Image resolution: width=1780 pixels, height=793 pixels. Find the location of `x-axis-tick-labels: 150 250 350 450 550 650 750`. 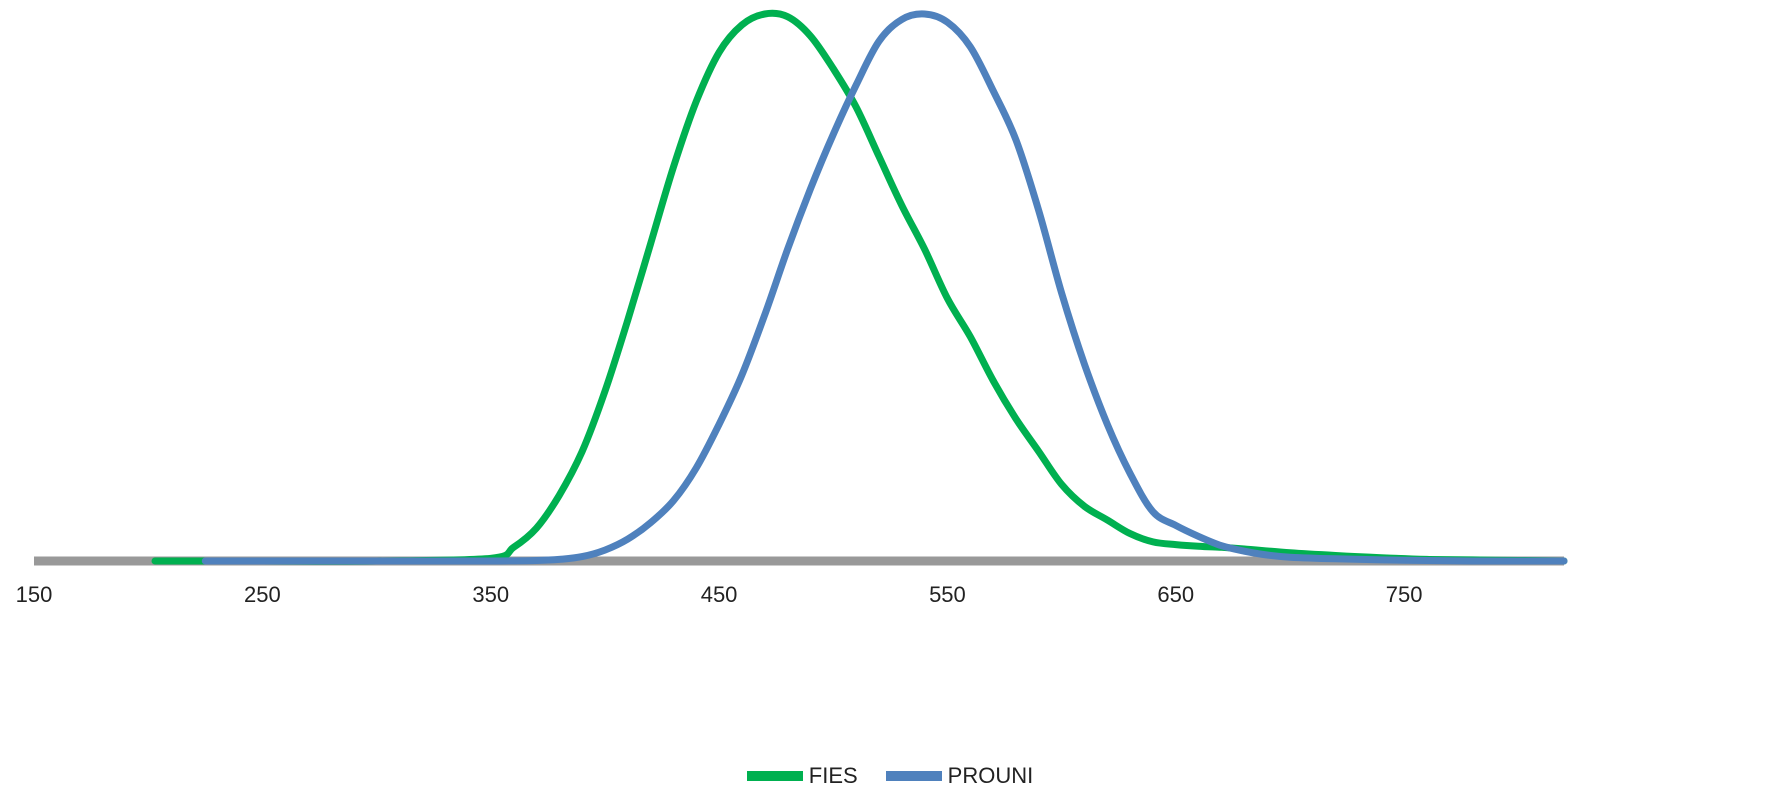

x-axis-tick-labels: 150 250 350 450 550 650 750 is located at coordinates (719, 594).